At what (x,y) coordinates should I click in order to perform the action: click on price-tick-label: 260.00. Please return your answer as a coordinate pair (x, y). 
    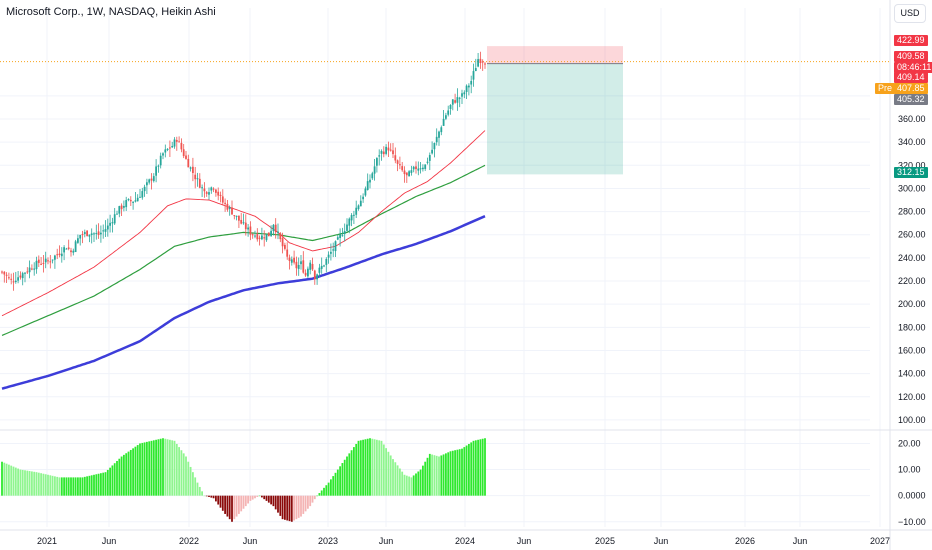
    Looking at the image, I should click on (912, 235).